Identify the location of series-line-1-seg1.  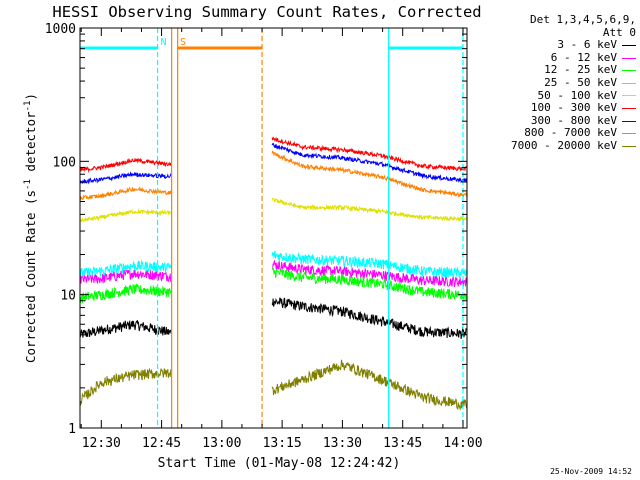
(370, 273).